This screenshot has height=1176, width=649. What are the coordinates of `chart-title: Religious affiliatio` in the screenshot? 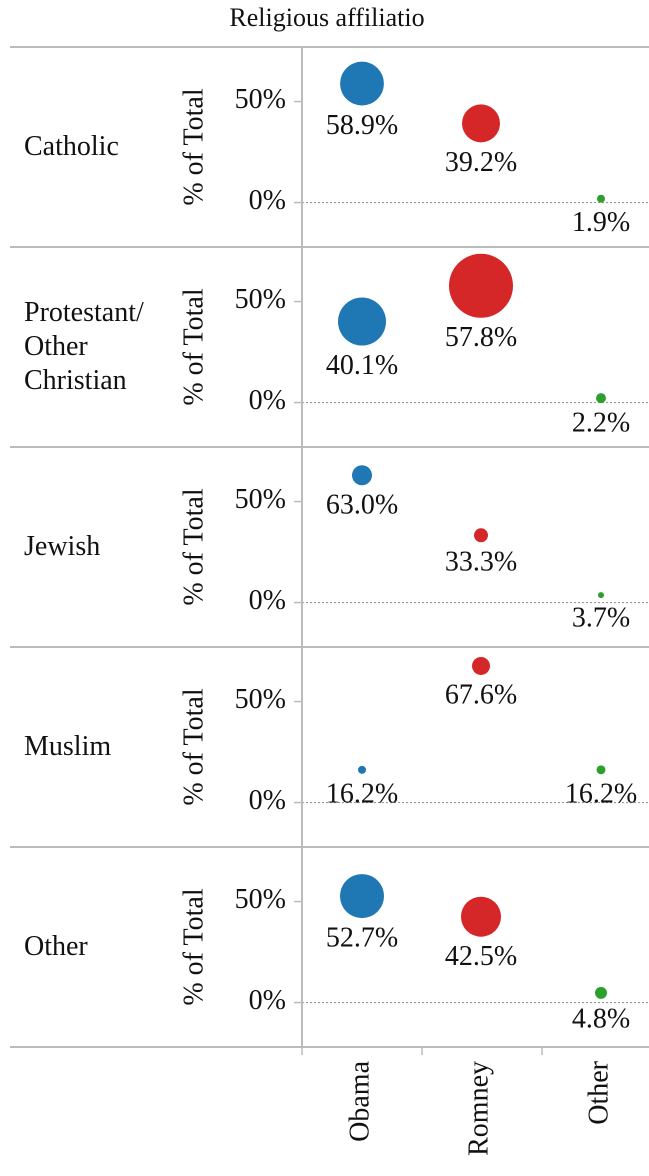 It's located at (326, 17).